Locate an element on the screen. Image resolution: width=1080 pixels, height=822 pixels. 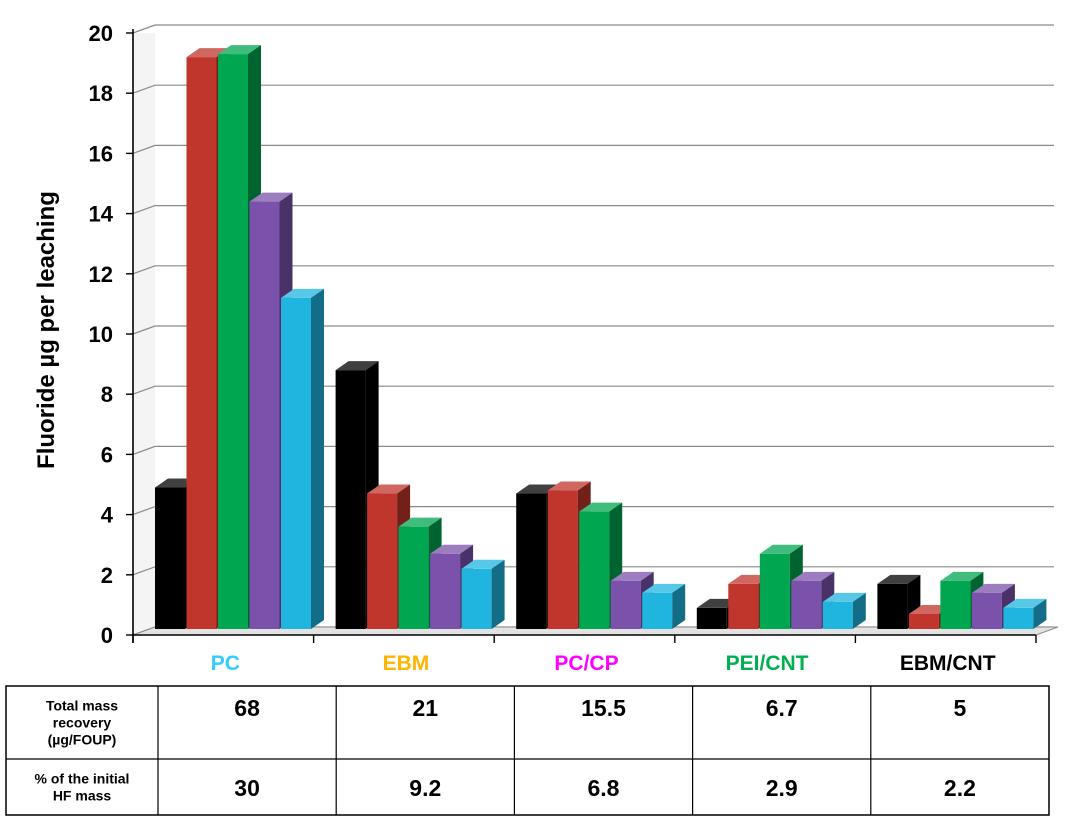
table-row-header: % of the initial HF mass is located at coordinates (82, 787).